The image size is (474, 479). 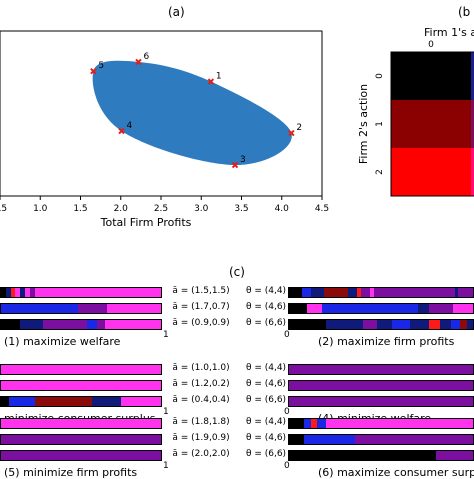 What do you see at coordinates (380, 124) in the screenshot?
I see `row-tick-label: 1` at bounding box center [380, 124].